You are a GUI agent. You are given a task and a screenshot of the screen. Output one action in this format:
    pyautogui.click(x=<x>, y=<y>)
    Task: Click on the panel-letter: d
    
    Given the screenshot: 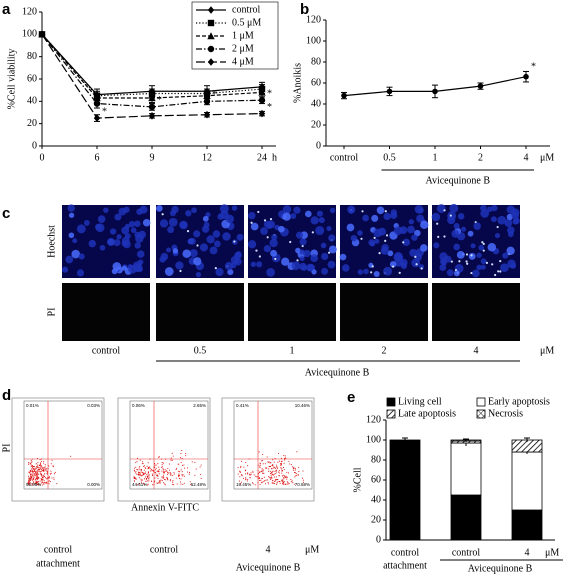 What is the action you would take?
    pyautogui.click(x=6, y=395)
    